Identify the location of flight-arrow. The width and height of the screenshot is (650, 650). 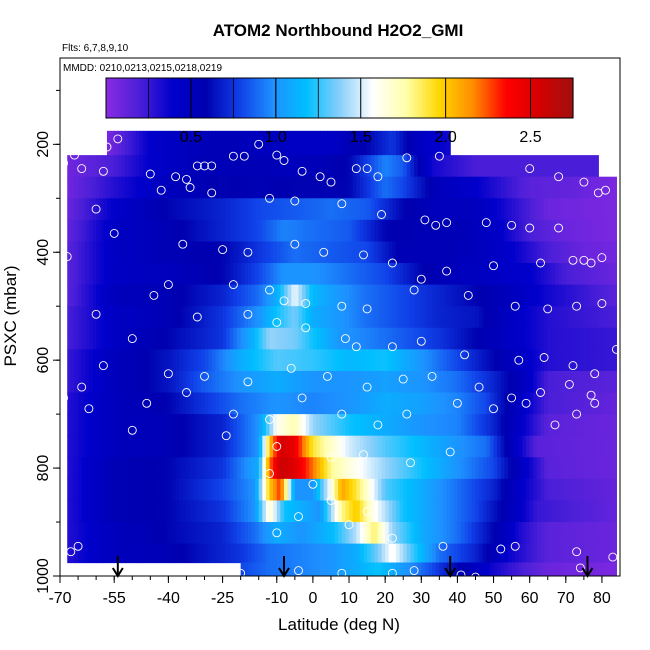
(450, 567).